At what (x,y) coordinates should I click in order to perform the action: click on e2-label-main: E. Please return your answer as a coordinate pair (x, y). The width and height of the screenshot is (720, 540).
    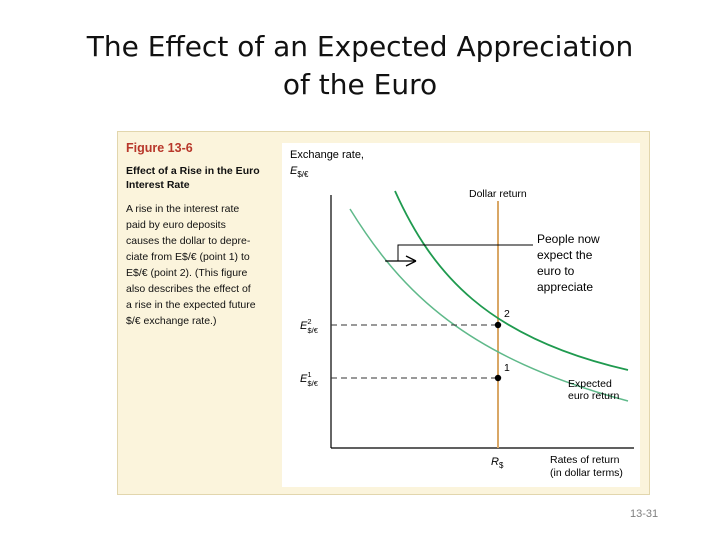
    Looking at the image, I should click on (304, 326).